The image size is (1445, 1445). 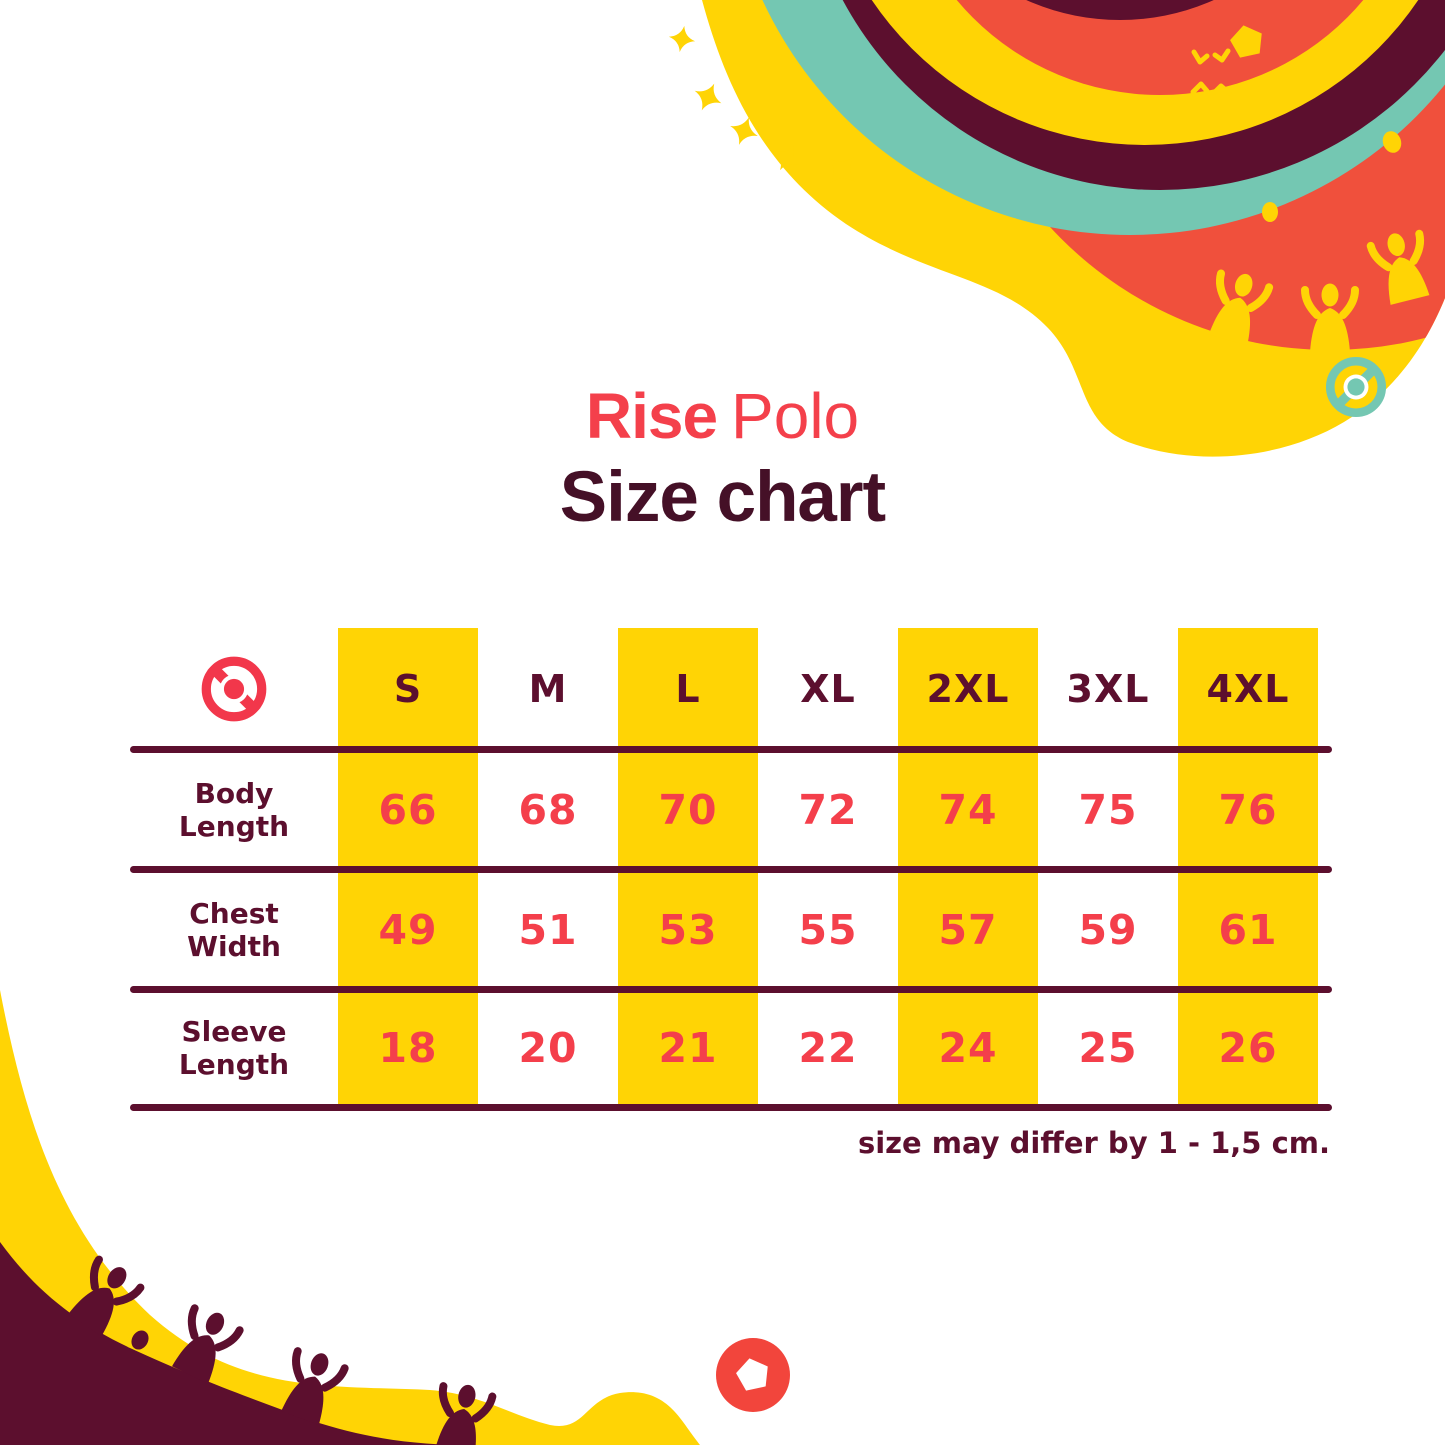 What do you see at coordinates (753, 1375) in the screenshot?
I see `pentagon-badge-icon` at bounding box center [753, 1375].